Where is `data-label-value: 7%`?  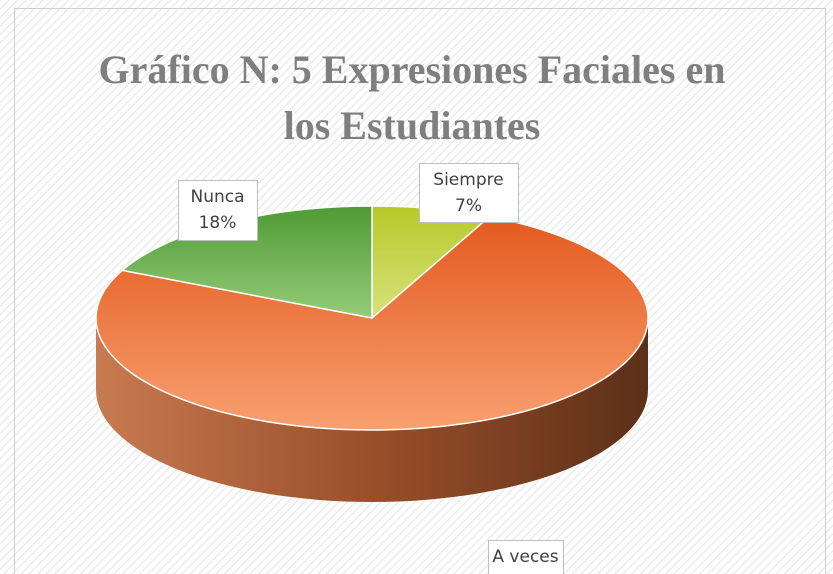 data-label-value: 7% is located at coordinates (468, 206).